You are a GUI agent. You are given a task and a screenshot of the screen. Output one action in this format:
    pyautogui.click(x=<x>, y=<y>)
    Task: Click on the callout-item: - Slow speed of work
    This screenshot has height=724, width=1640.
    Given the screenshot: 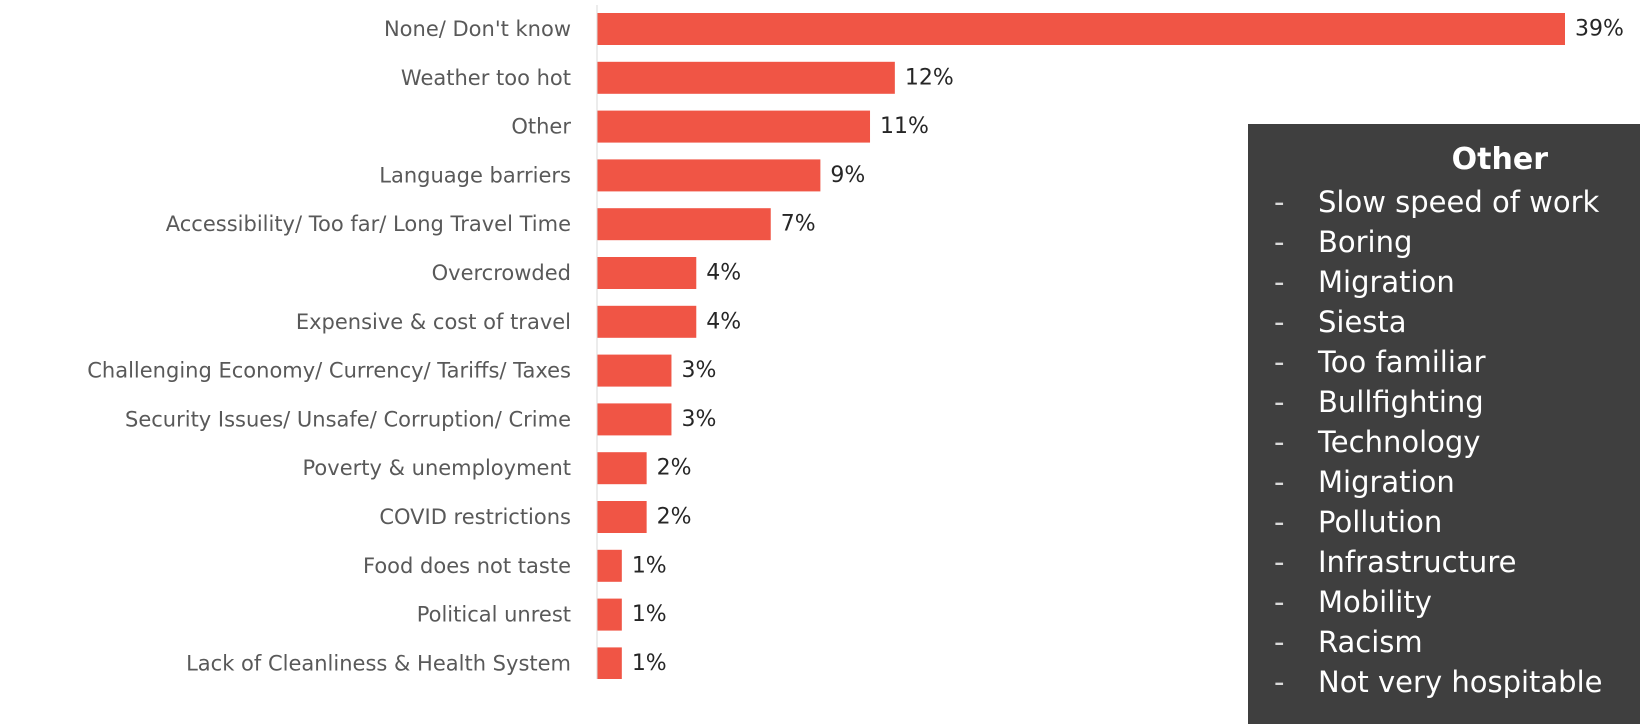 What is the action you would take?
    pyautogui.click(x=1438, y=202)
    